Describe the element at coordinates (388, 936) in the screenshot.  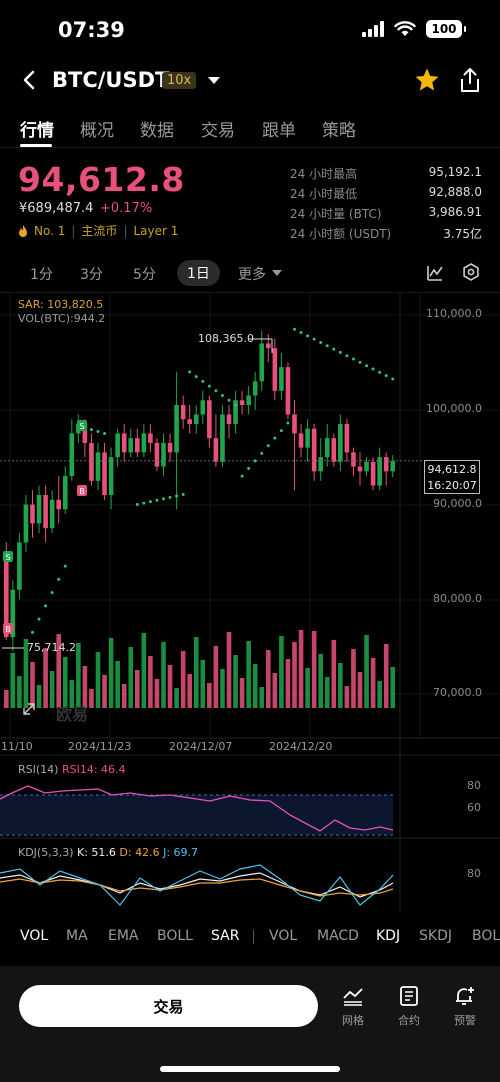
I see `ind-kdj: KDJ` at that location.